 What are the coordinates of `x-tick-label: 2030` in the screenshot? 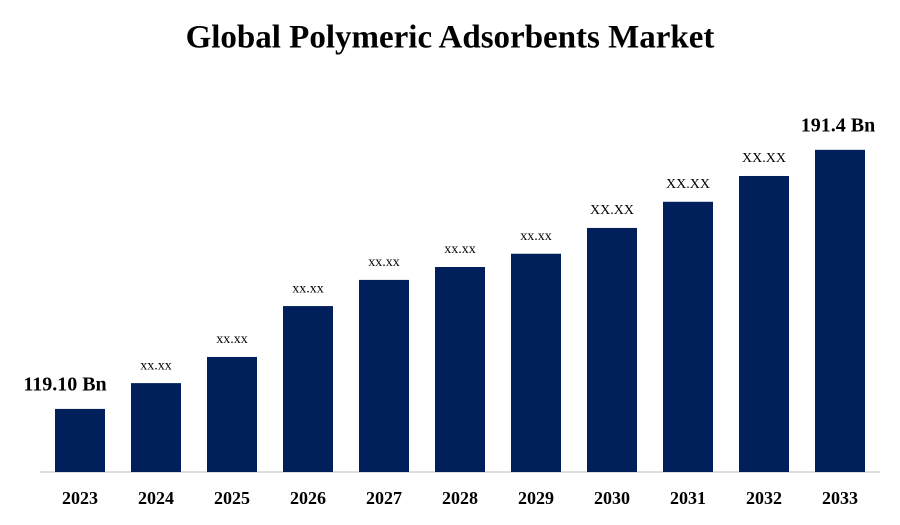 It's located at (612, 498).